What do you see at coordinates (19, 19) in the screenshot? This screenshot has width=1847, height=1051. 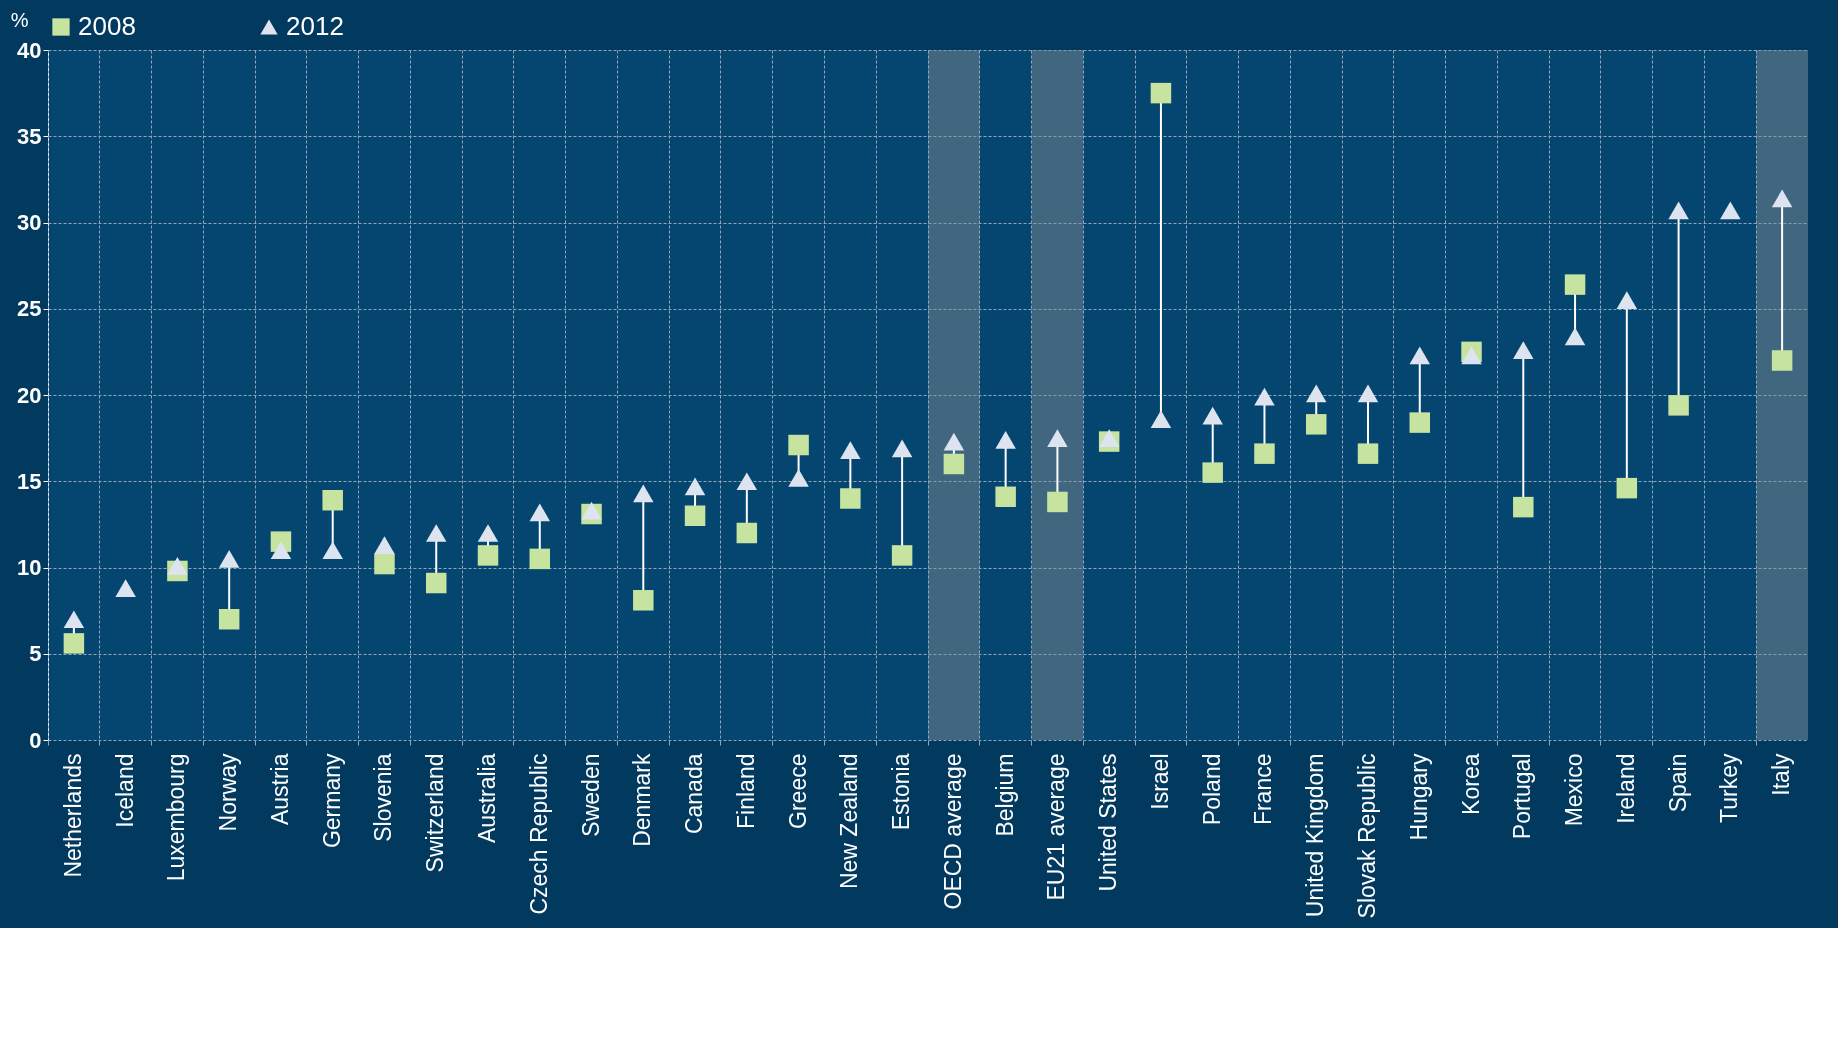 I see `y-axis-title: %` at bounding box center [19, 19].